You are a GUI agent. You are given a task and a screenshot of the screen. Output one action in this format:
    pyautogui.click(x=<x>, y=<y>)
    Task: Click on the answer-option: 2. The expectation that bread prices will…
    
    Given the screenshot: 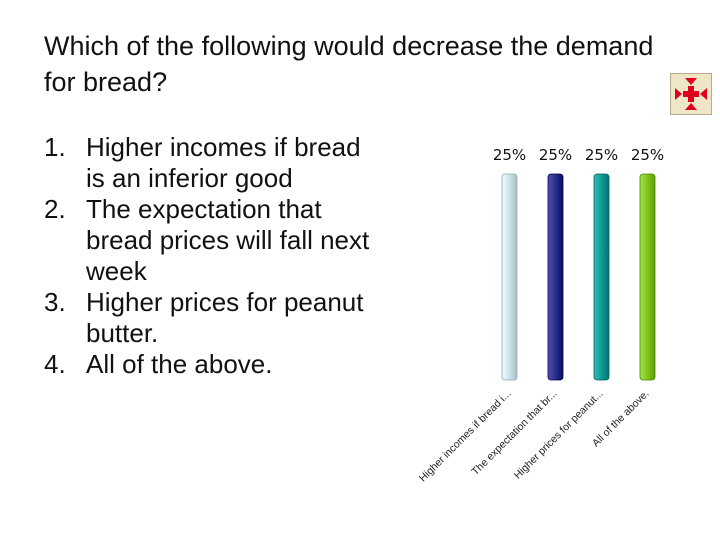 What is the action you would take?
    pyautogui.click(x=214, y=240)
    